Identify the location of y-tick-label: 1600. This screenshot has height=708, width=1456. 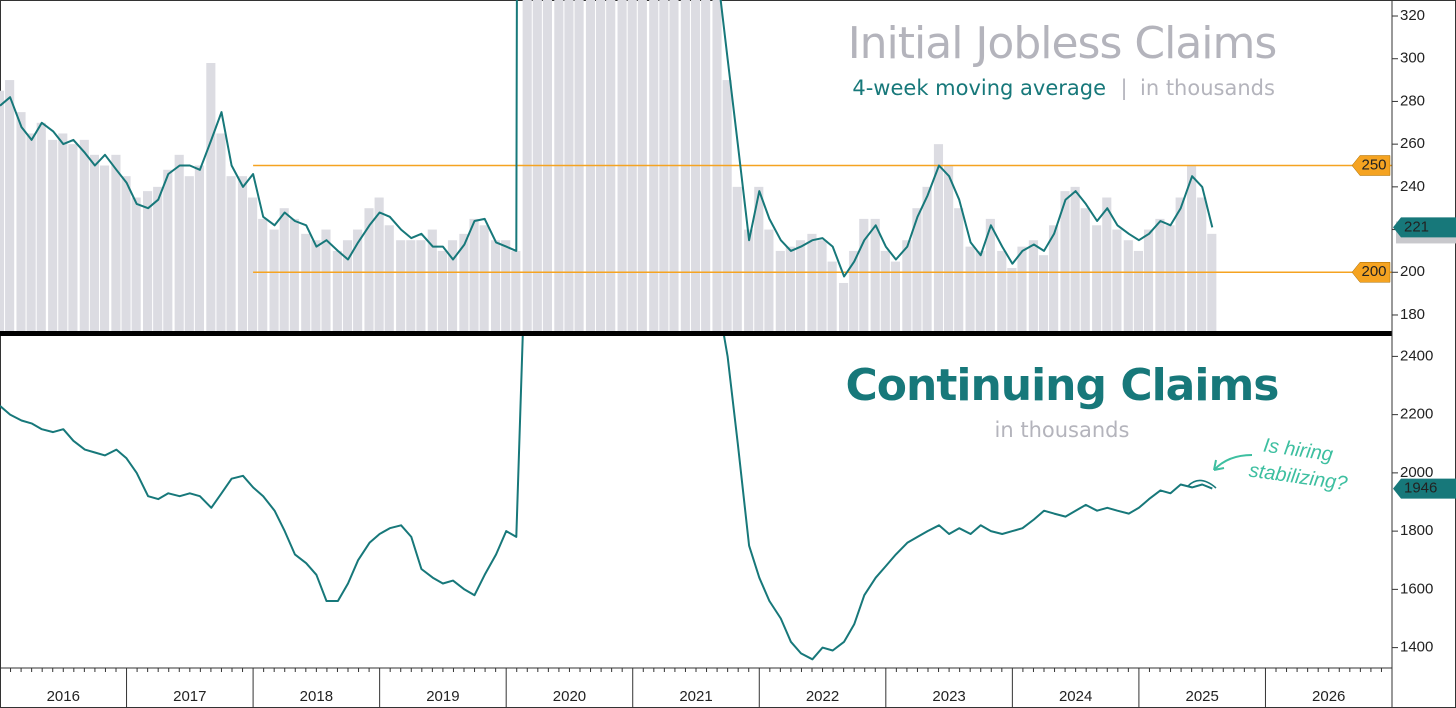
(1416, 588).